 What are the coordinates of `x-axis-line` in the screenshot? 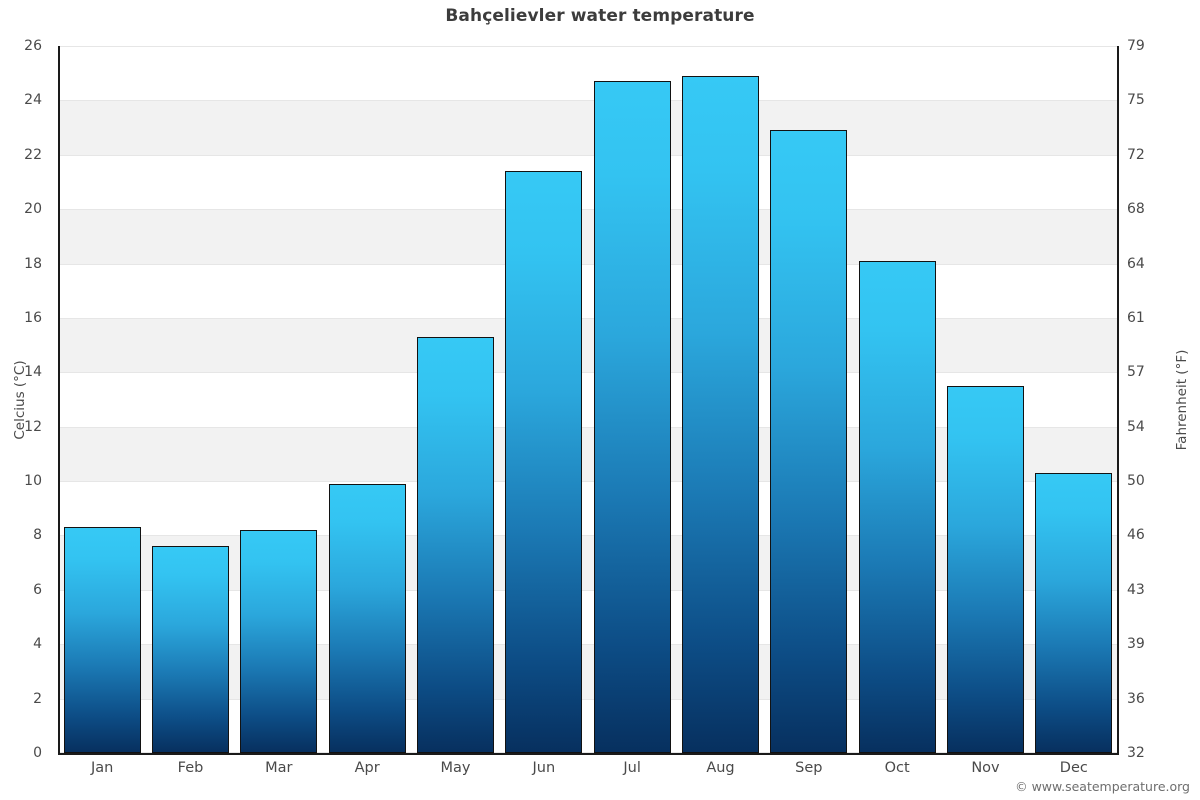 It's located at (588, 754).